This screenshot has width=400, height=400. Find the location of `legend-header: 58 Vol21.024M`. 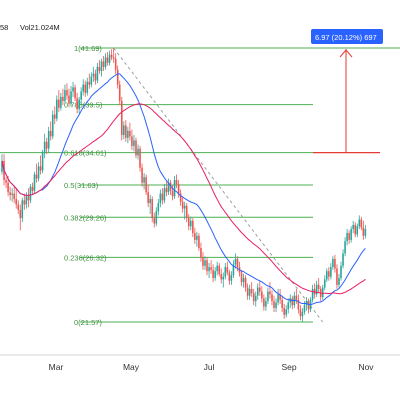

legend-header: 58 Vol21.024M is located at coordinates (30, 27).